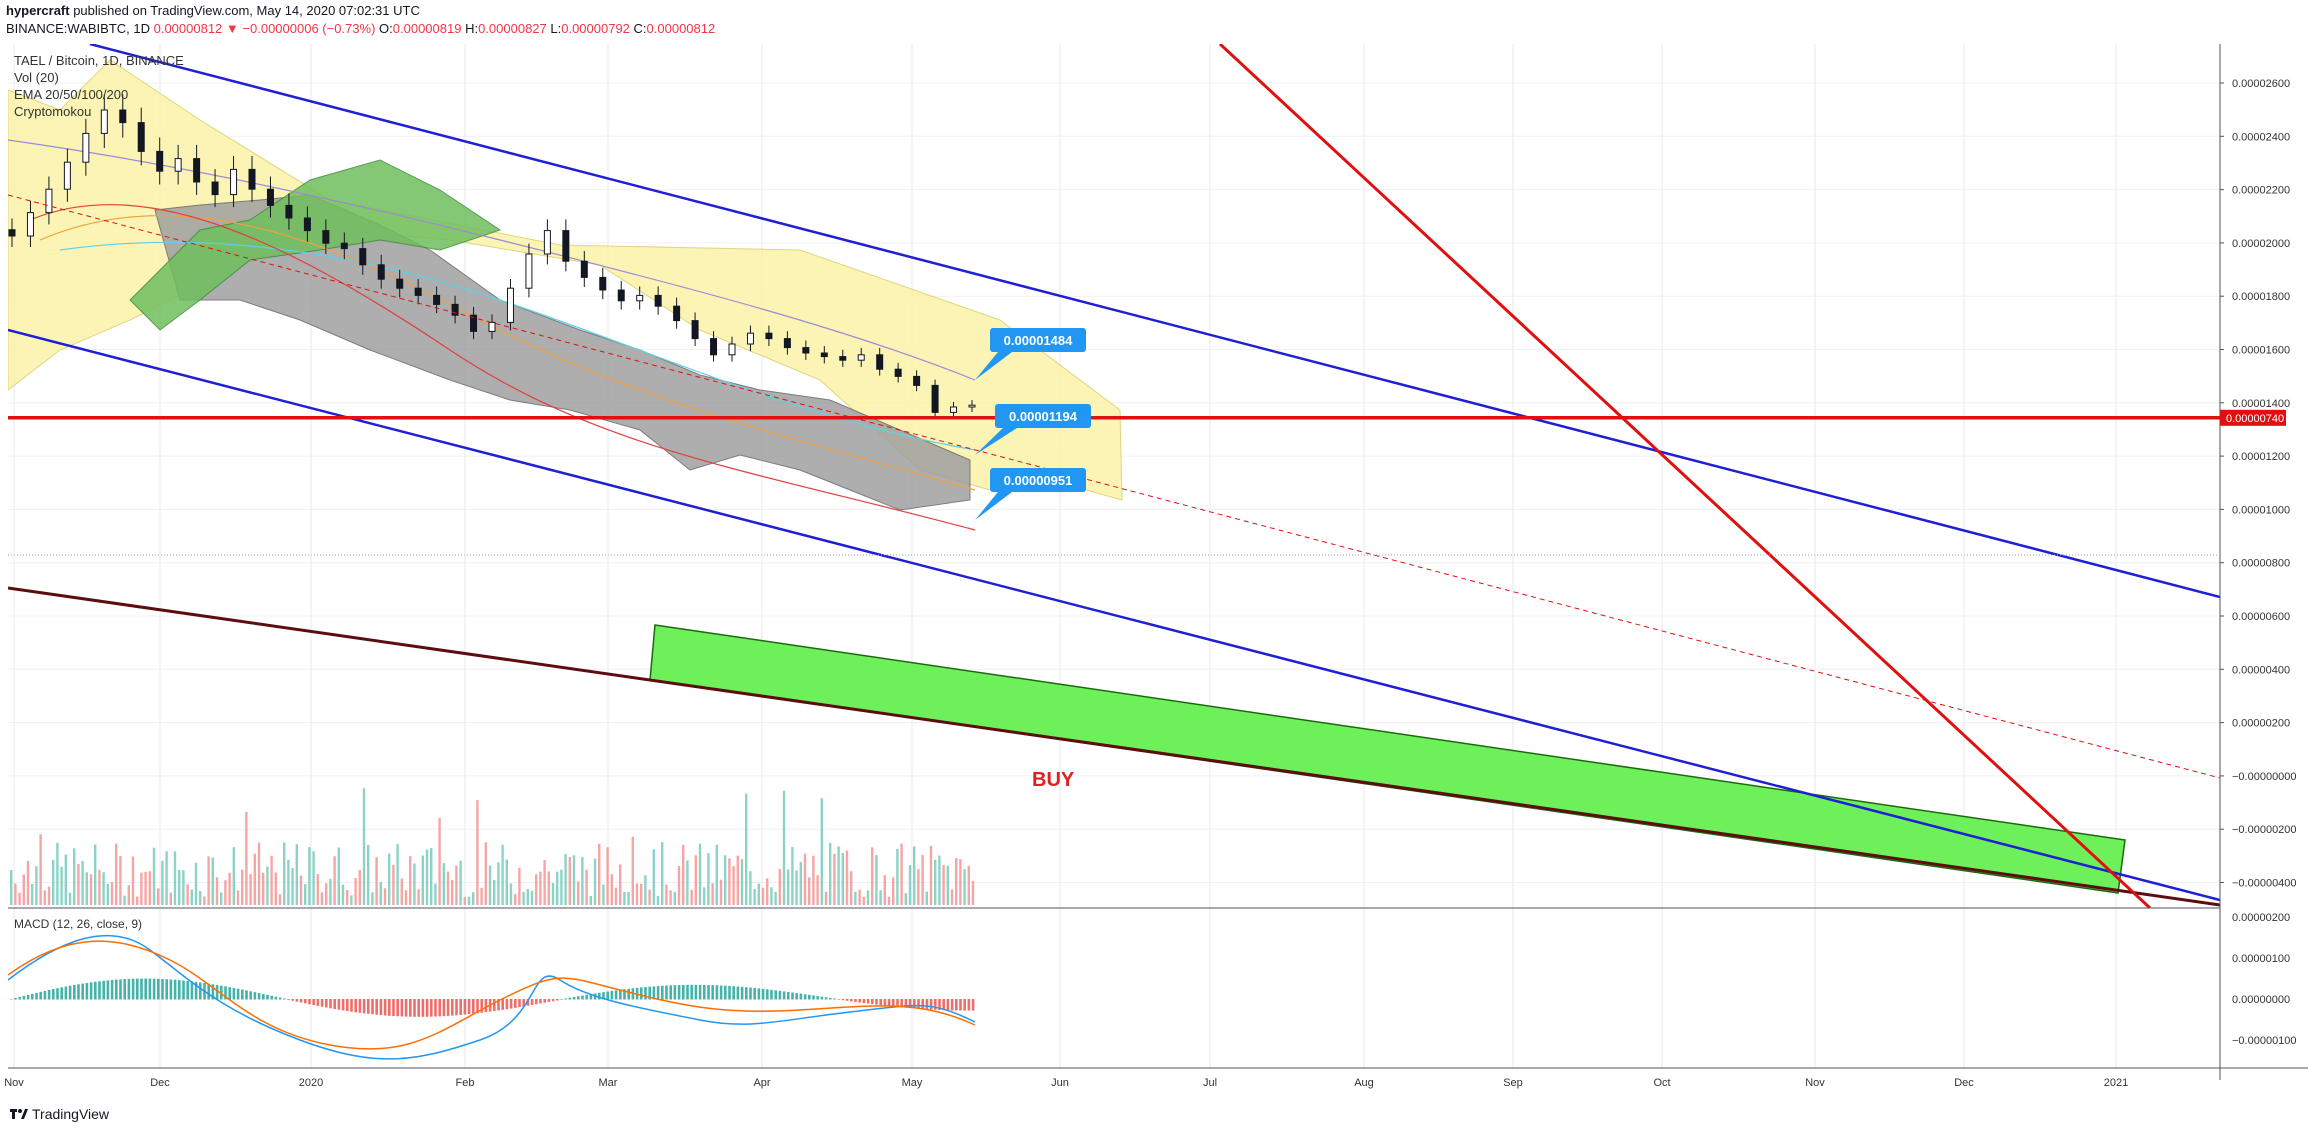 Image resolution: width=2308 pixels, height=1132 pixels. I want to click on ema-label: 0.00001484, so click(1038, 340).